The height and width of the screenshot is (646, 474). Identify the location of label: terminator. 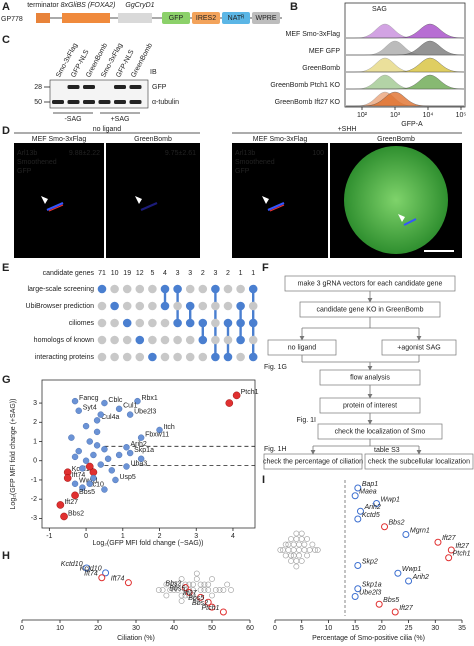
(43, 5).